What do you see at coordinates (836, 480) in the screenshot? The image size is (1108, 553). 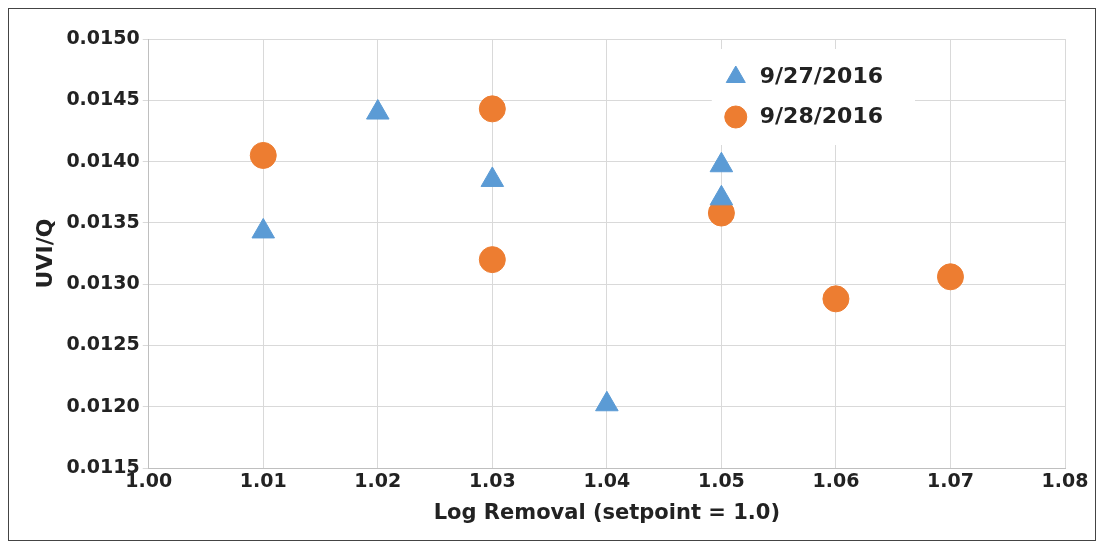 I see `x-tick-label: 1.06` at bounding box center [836, 480].